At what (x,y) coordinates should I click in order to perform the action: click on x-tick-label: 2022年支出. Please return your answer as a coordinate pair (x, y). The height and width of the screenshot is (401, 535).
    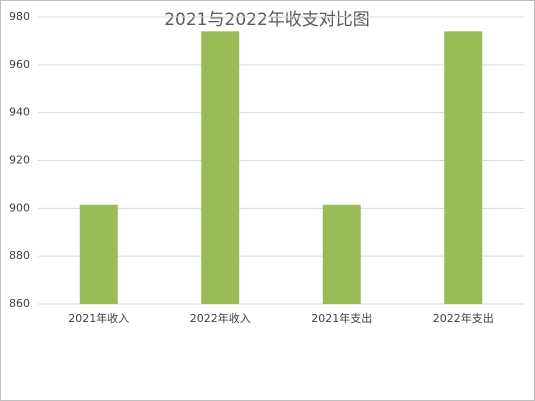
    Looking at the image, I should click on (463, 318).